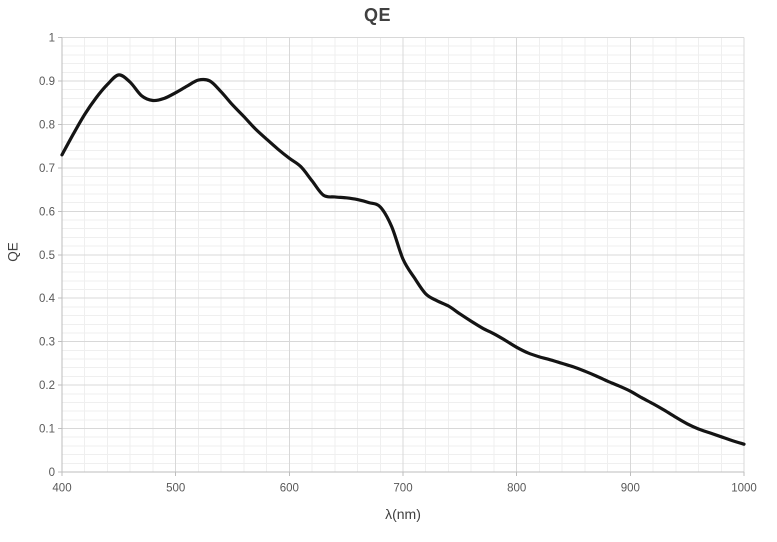 The image size is (777, 542). Describe the element at coordinates (47, 125) in the screenshot. I see `y-tick-label: 0.8` at that location.